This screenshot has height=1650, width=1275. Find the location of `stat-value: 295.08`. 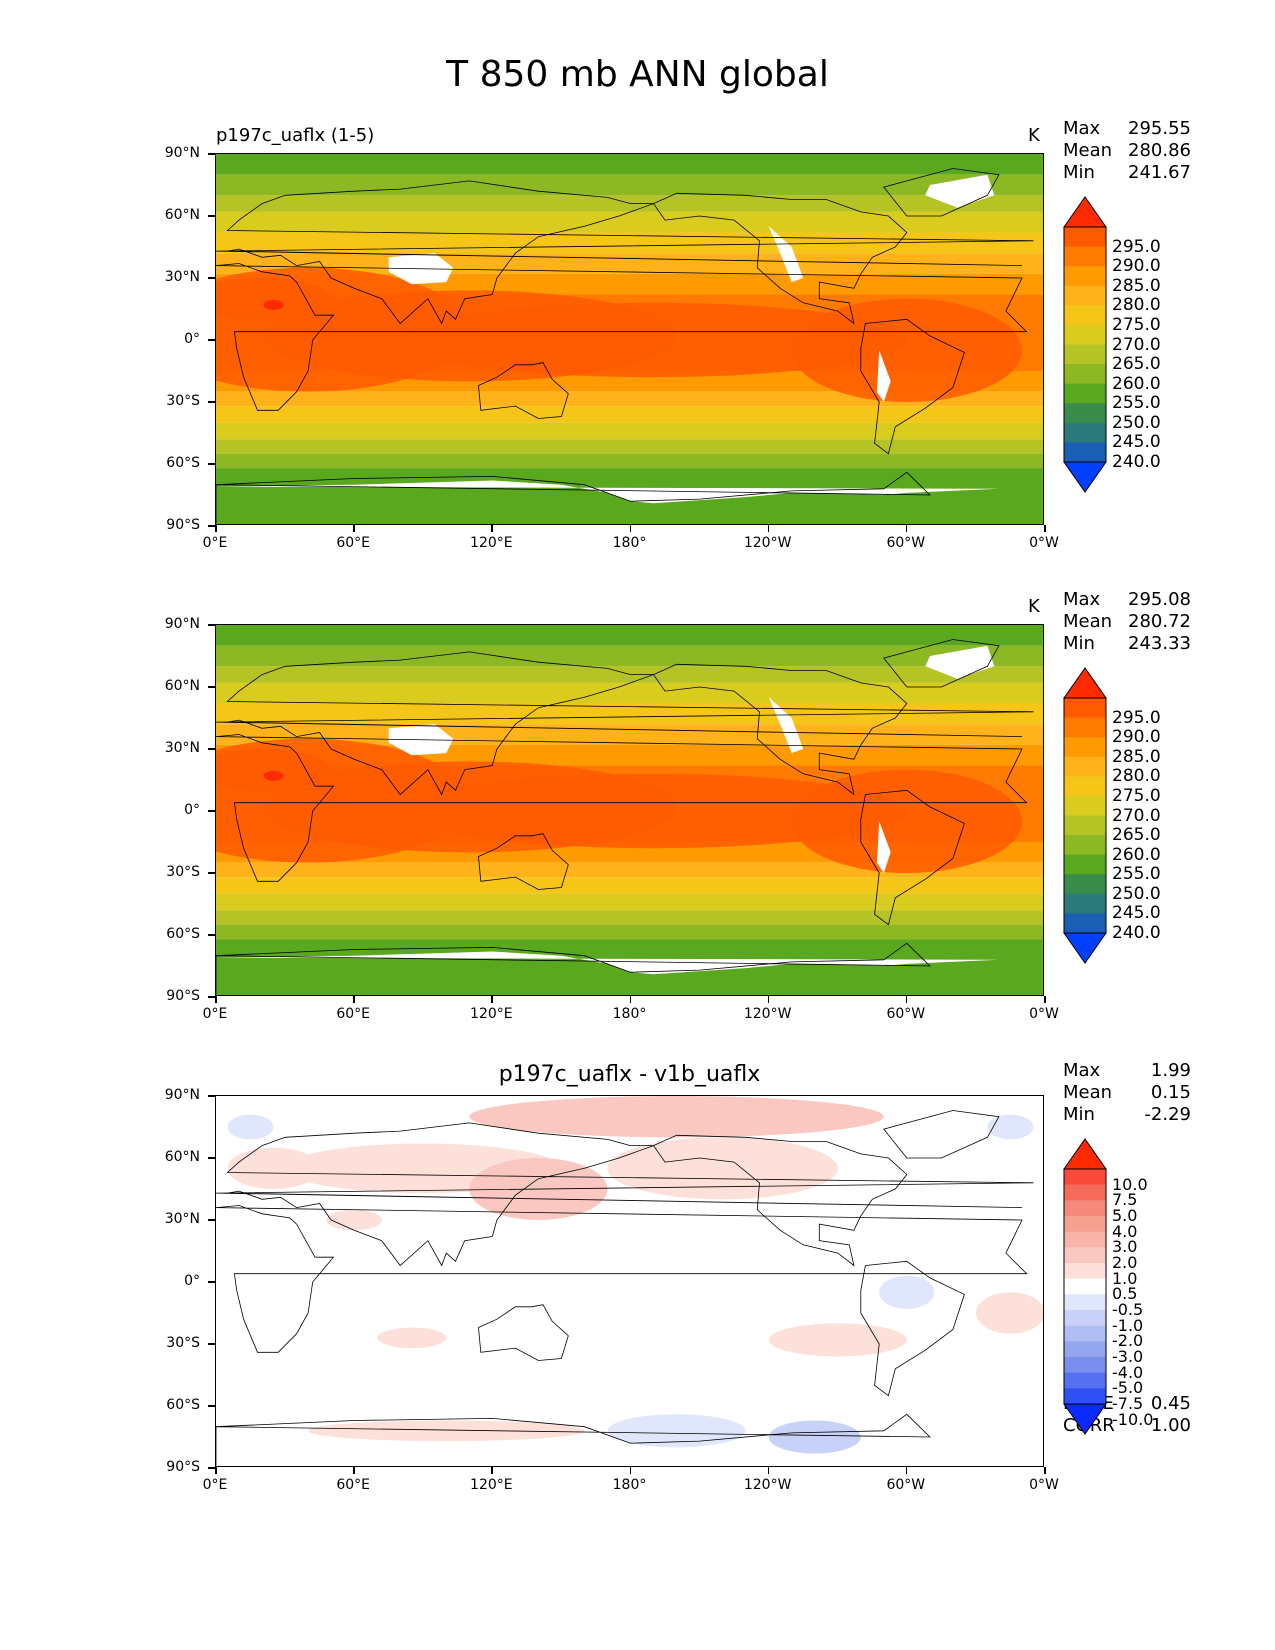

stat-value: 295.08 is located at coordinates (1159, 599).